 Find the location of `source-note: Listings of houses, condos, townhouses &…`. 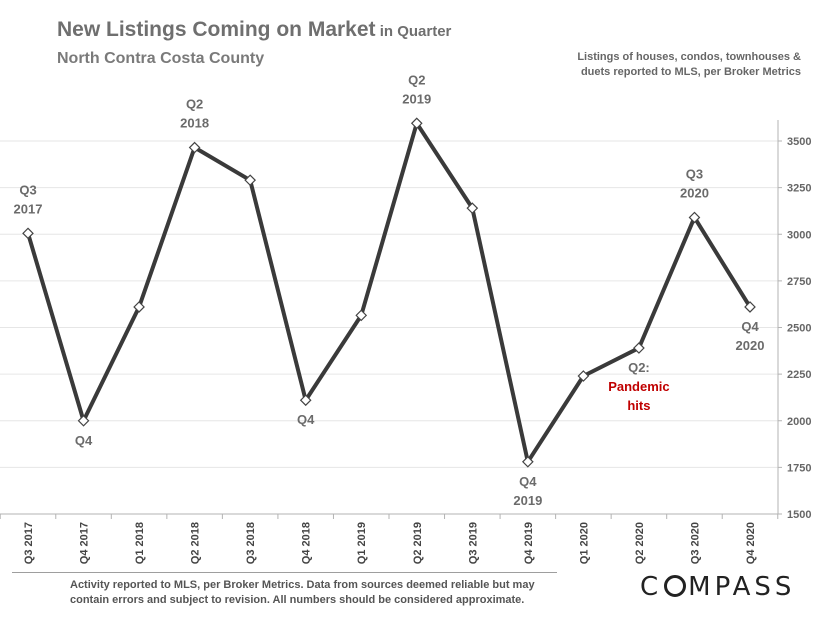

source-note: Listings of houses, condos, townhouses &… is located at coordinates (689, 64).